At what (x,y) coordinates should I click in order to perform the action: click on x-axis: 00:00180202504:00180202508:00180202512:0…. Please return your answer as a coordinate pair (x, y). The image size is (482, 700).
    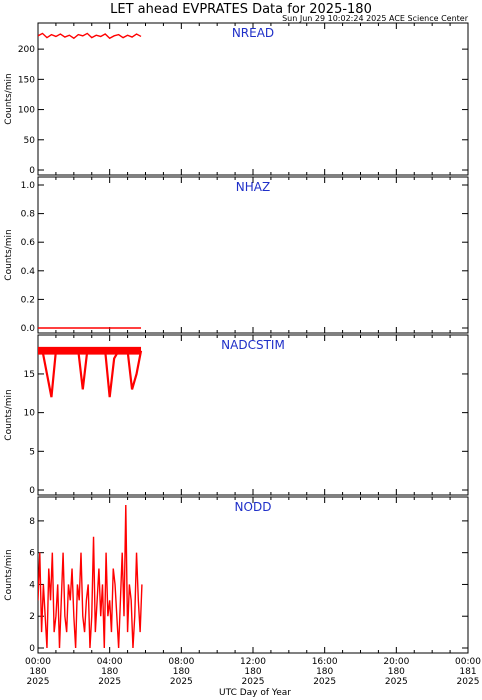
    Looking at the image, I should click on (253, 672).